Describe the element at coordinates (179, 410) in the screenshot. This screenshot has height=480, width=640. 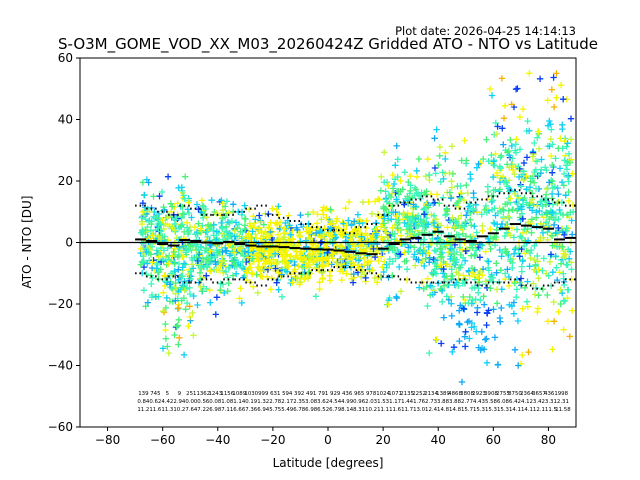
I see `bin-stat-text: 10.2` at that location.